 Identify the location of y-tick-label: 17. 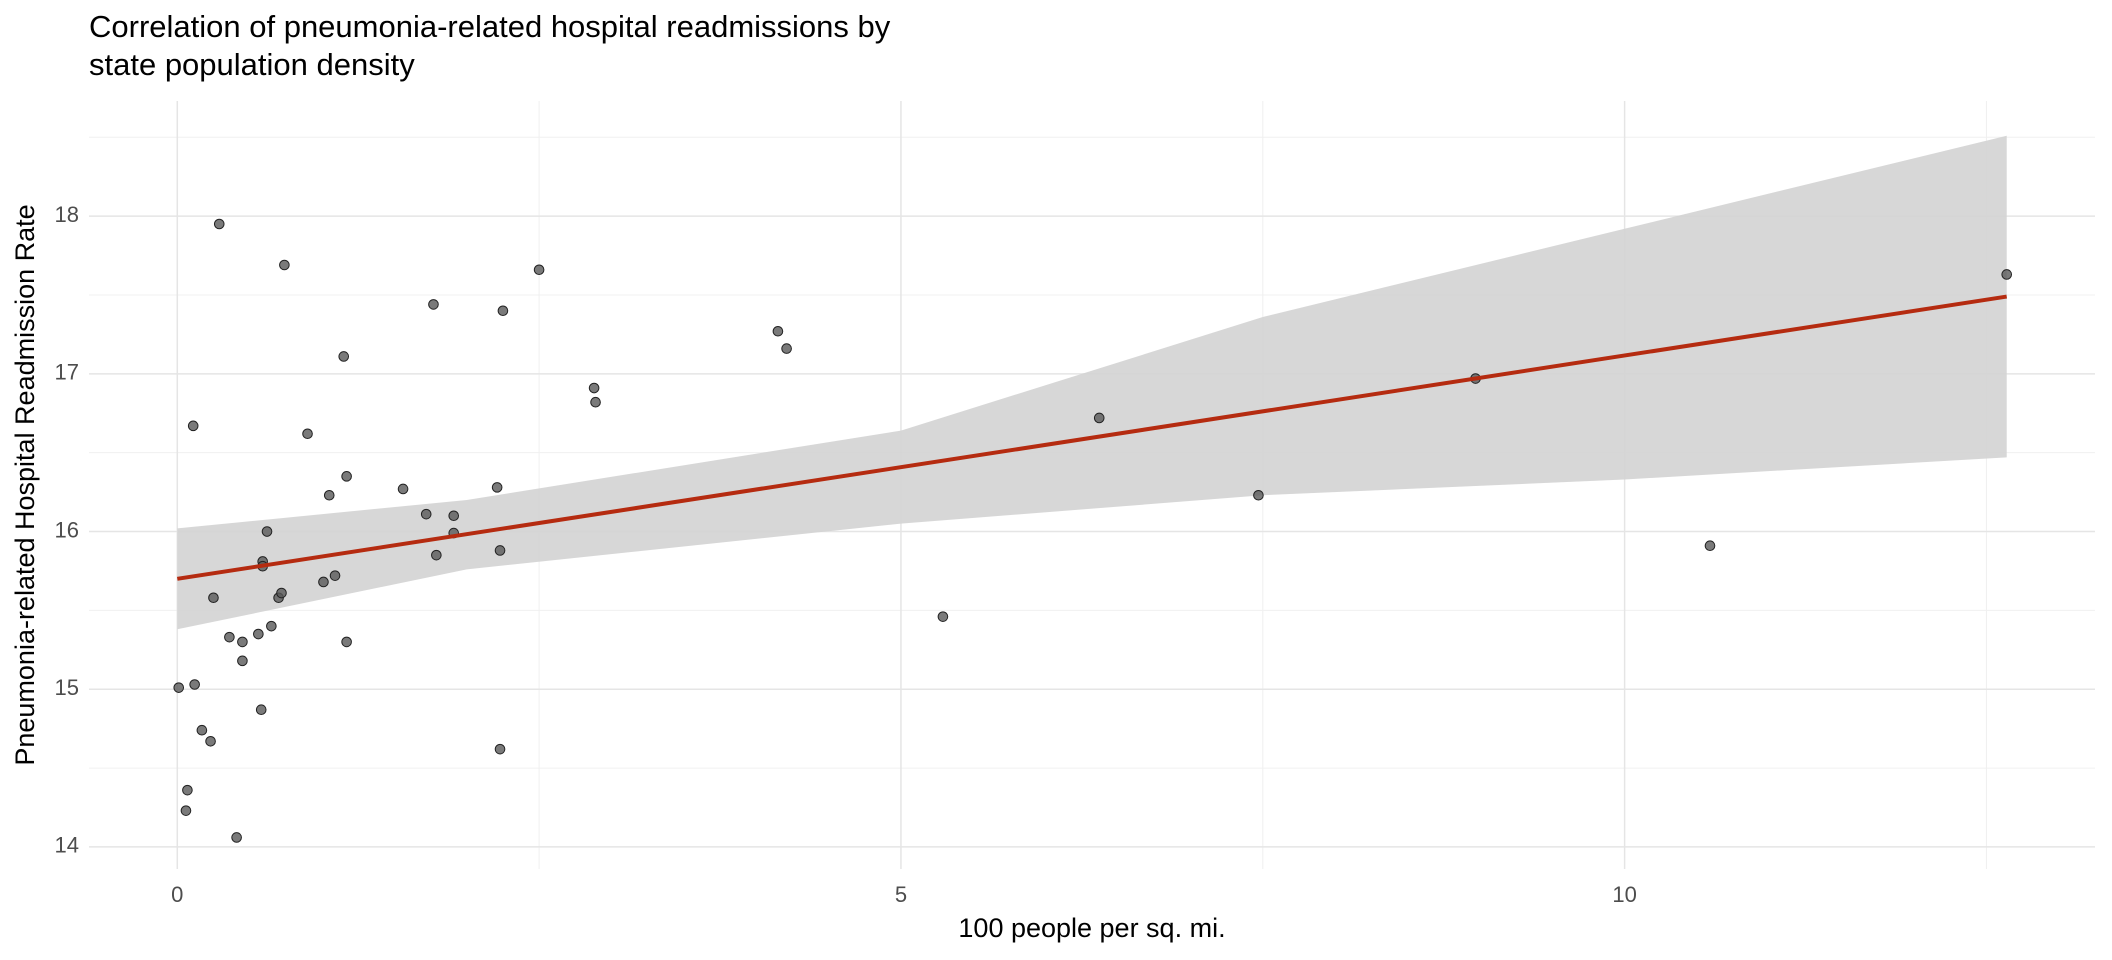
(67, 372).